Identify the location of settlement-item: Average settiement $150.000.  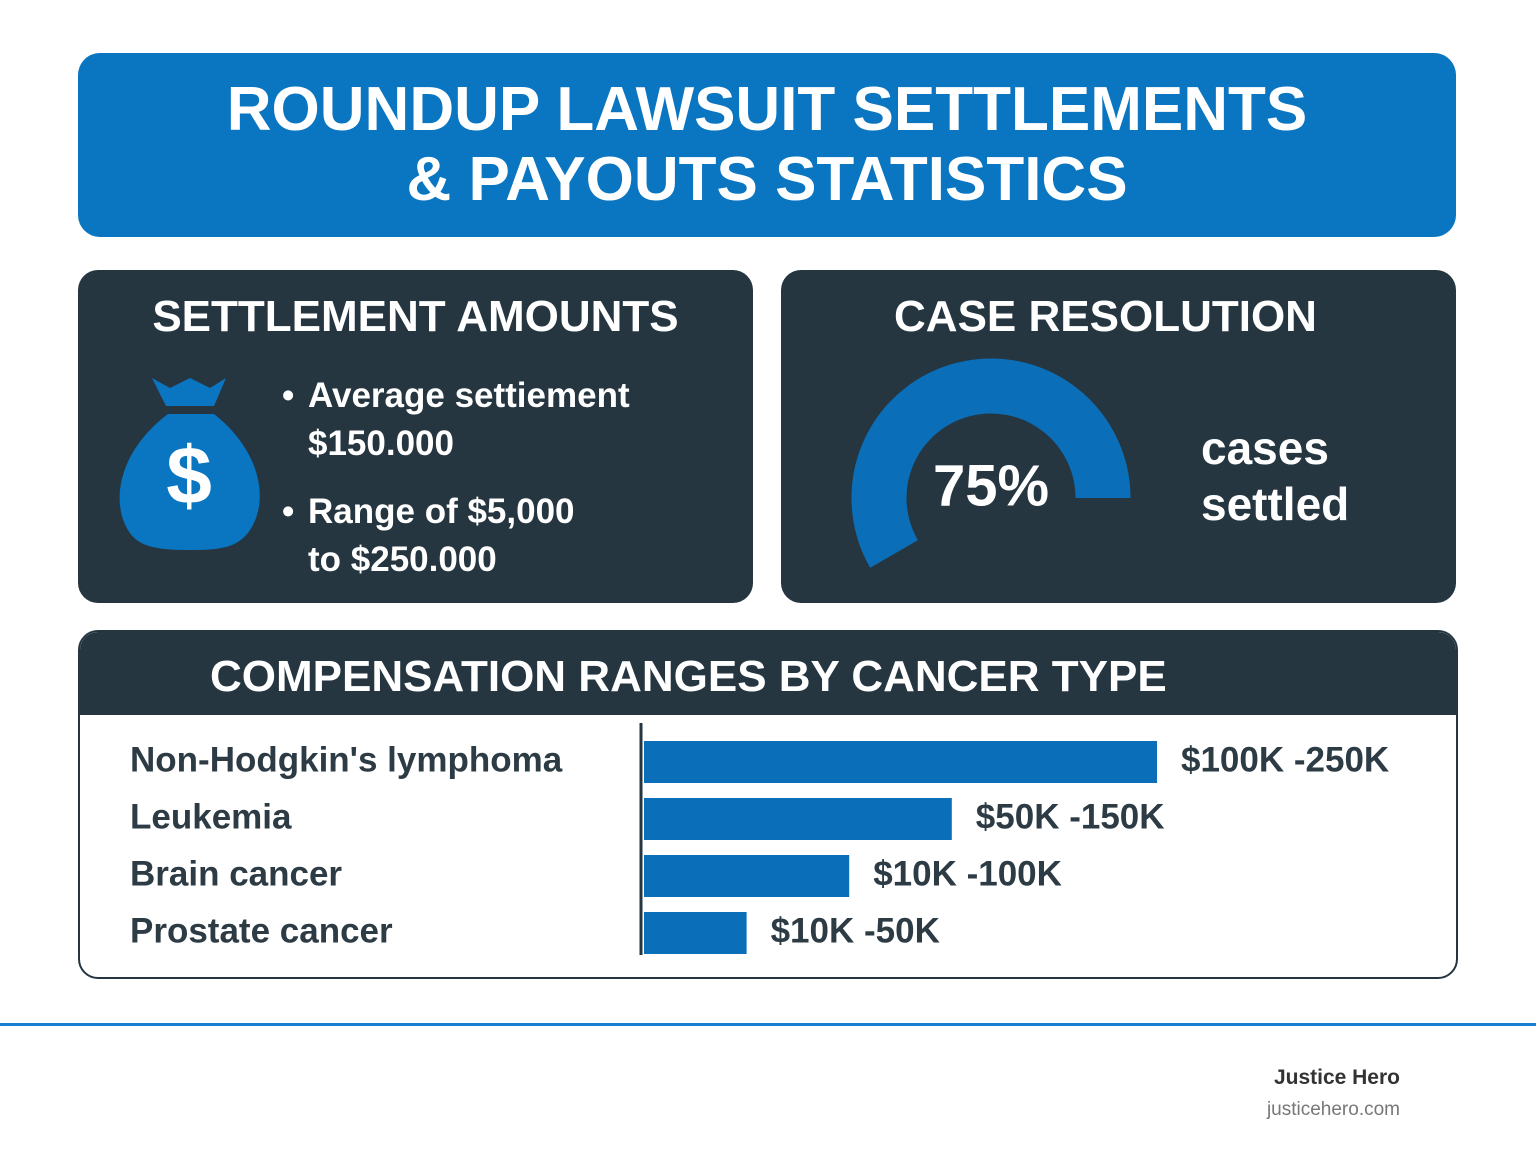
(469, 420).